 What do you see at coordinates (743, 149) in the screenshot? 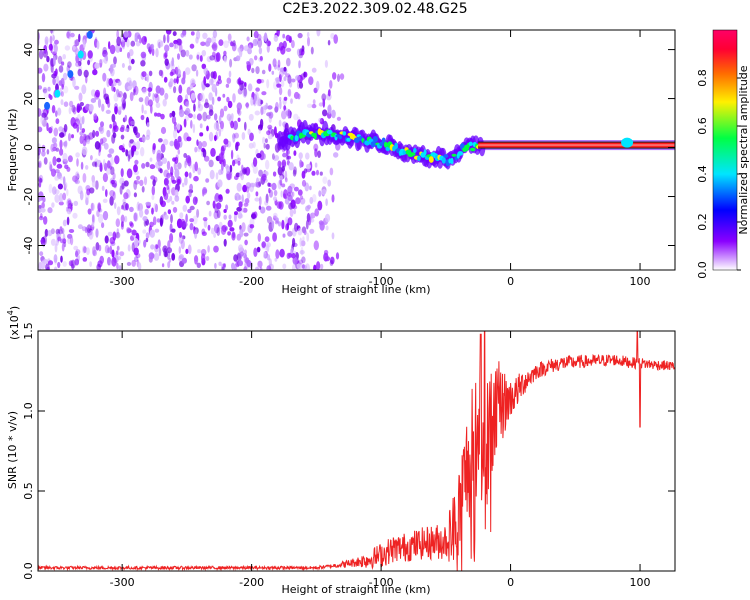
I see `colorbar-label: Normalized spectral amplitude` at bounding box center [743, 149].